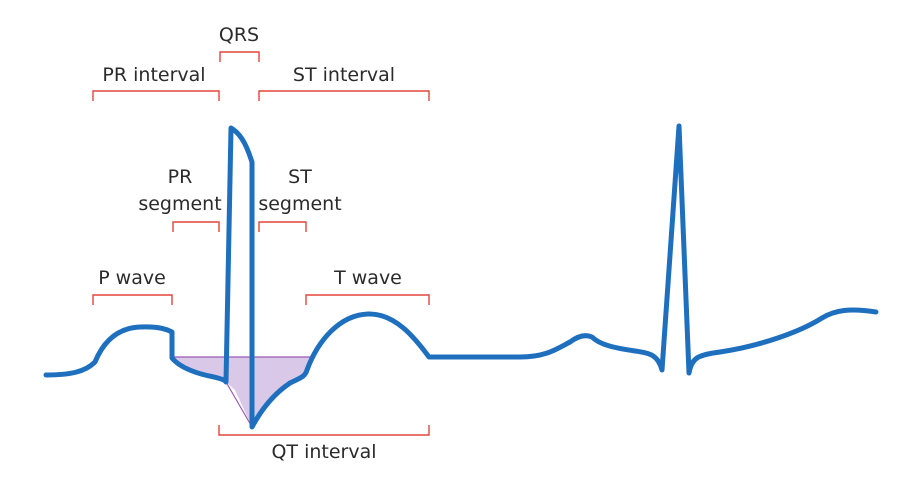 The image size is (898, 487). What do you see at coordinates (239, 35) in the screenshot?
I see `qrs-label: QRS` at bounding box center [239, 35].